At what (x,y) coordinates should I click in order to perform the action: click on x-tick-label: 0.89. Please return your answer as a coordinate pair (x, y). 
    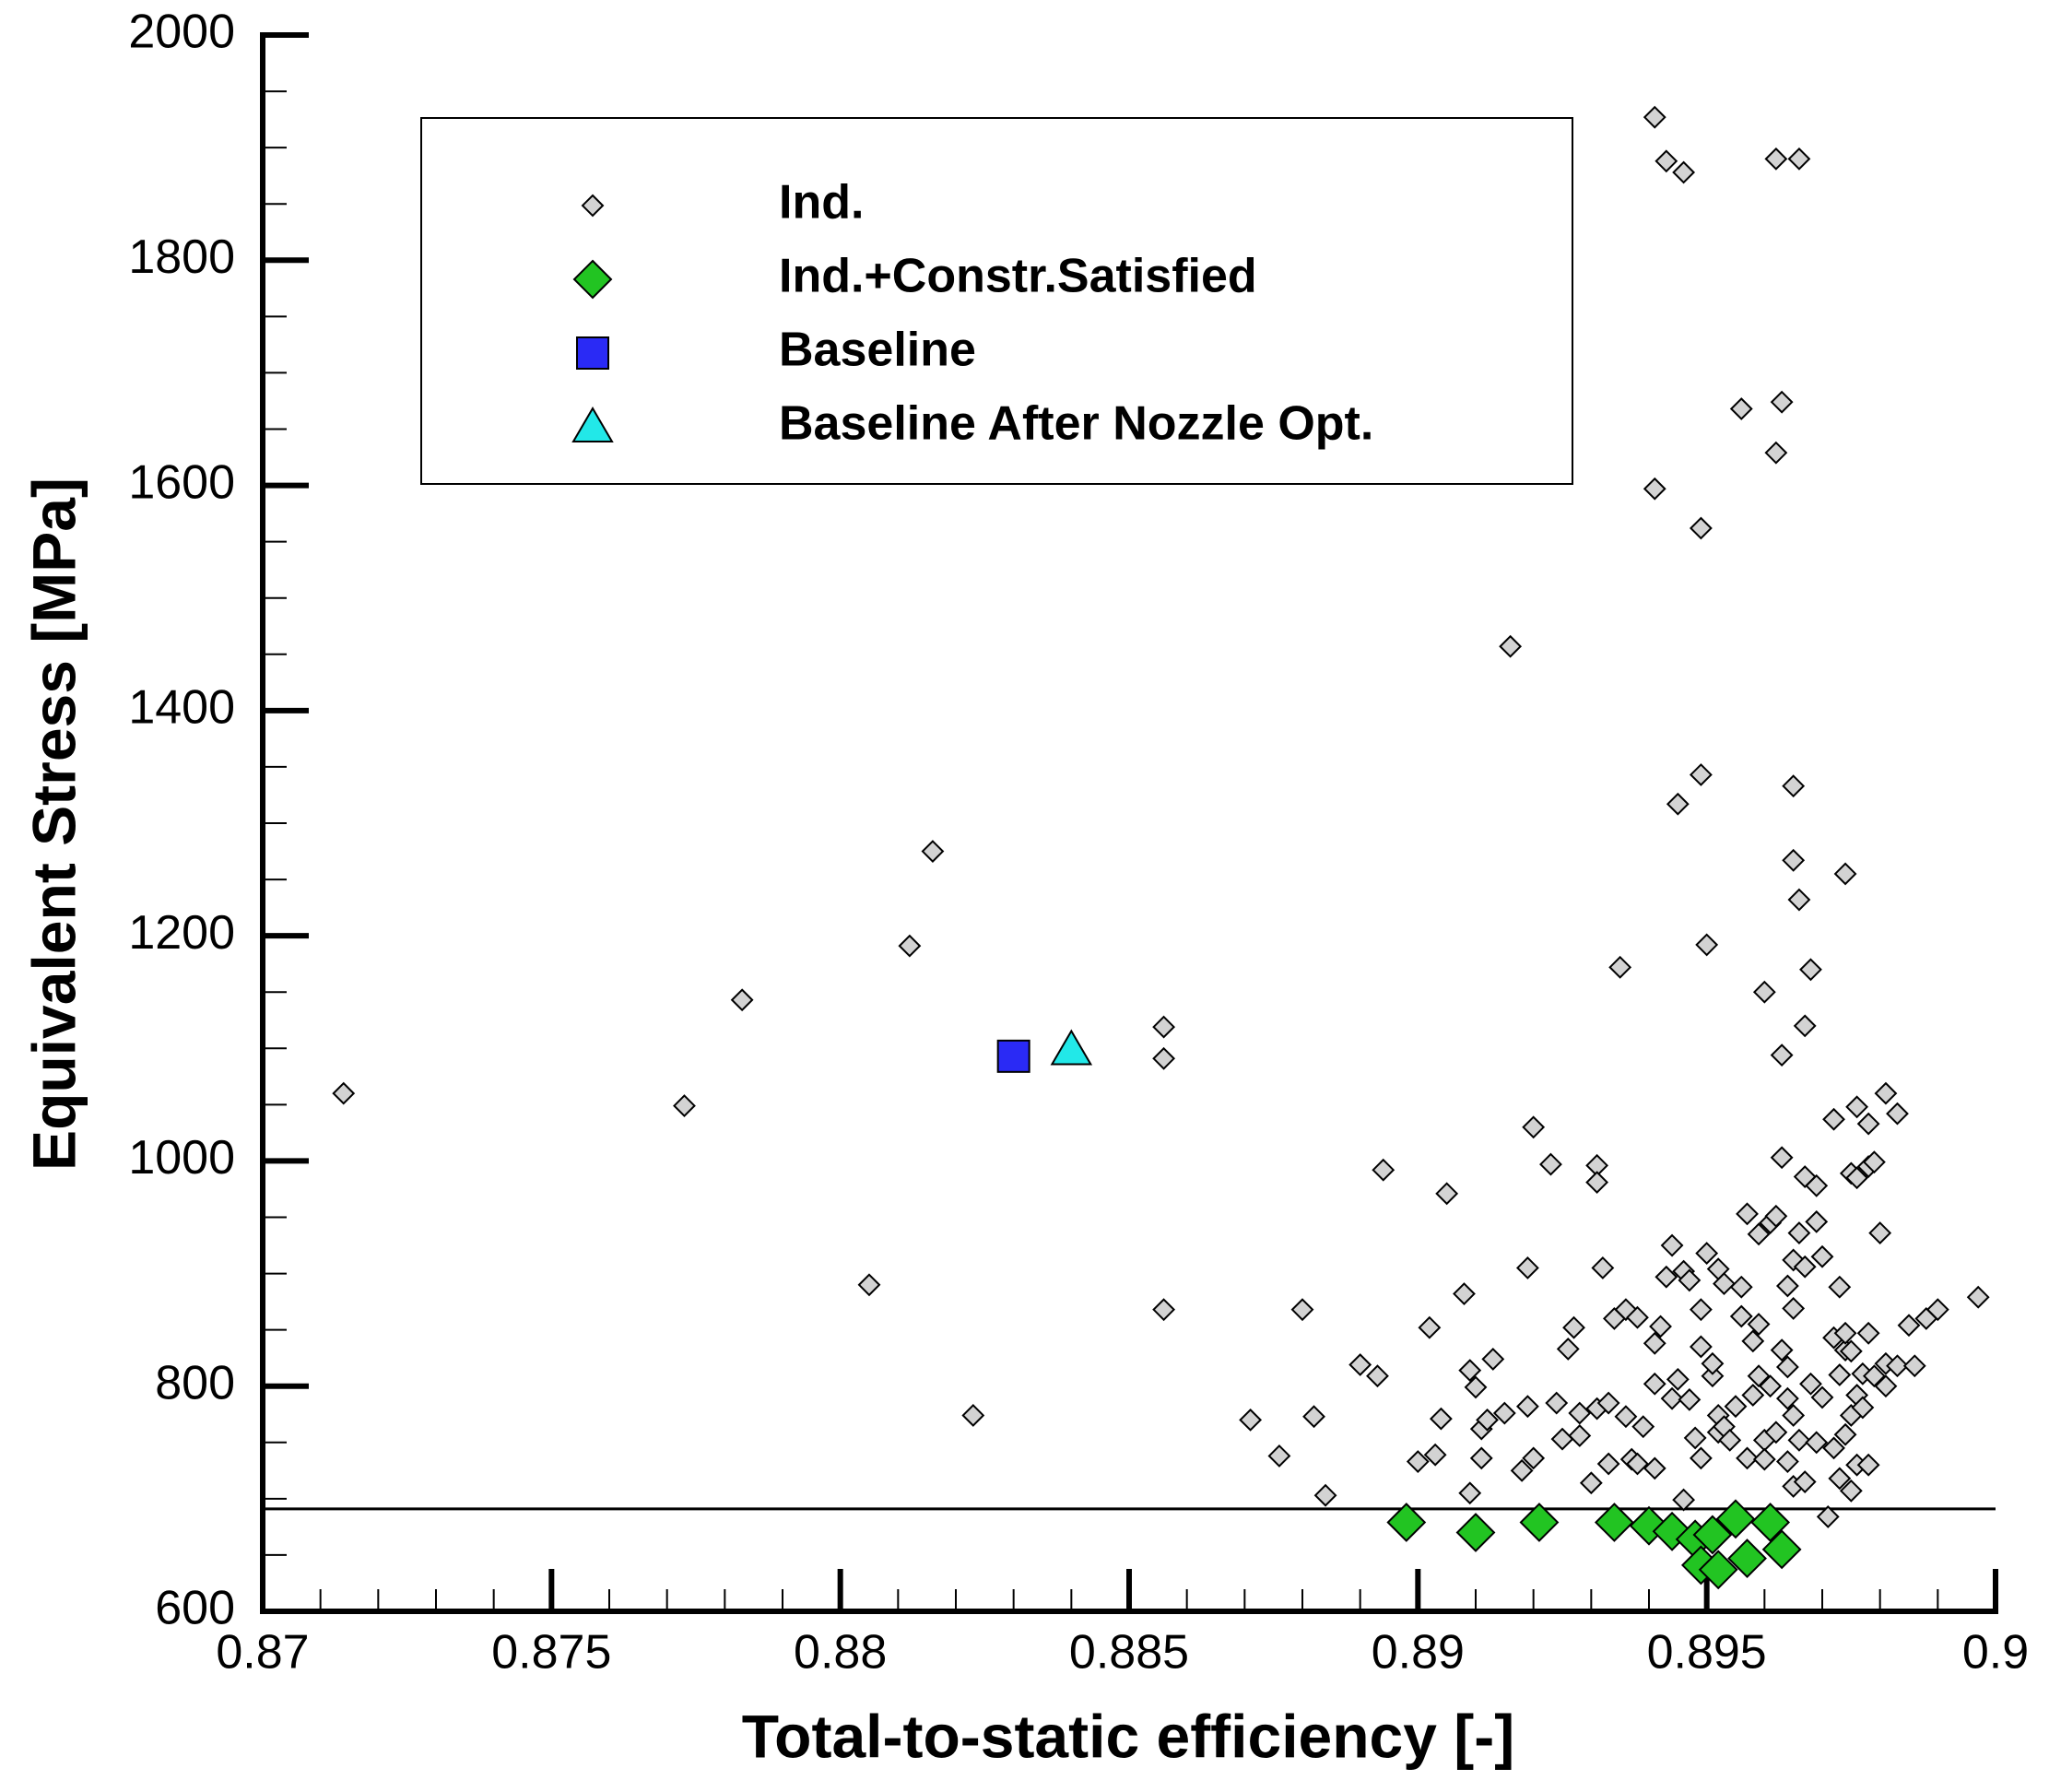
    Looking at the image, I should click on (1419, 1653).